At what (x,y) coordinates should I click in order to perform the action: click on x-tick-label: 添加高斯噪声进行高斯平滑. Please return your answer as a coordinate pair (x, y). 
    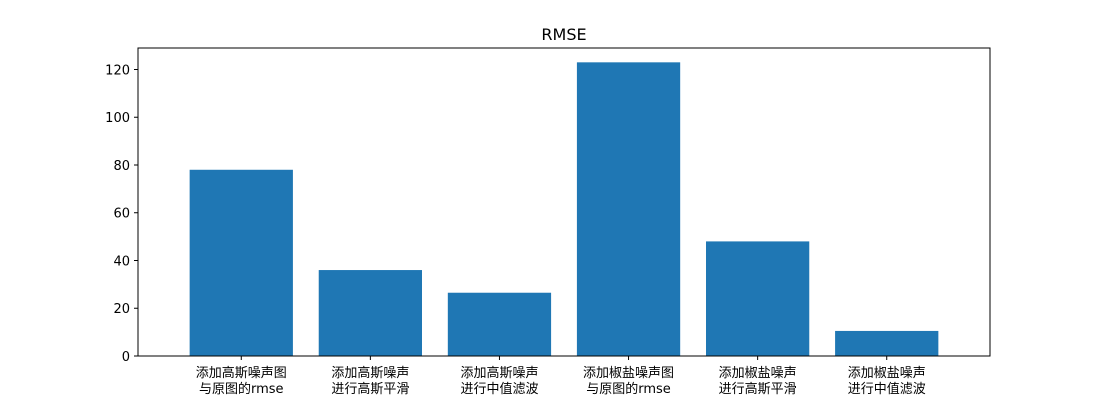
    Looking at the image, I should click on (370, 381).